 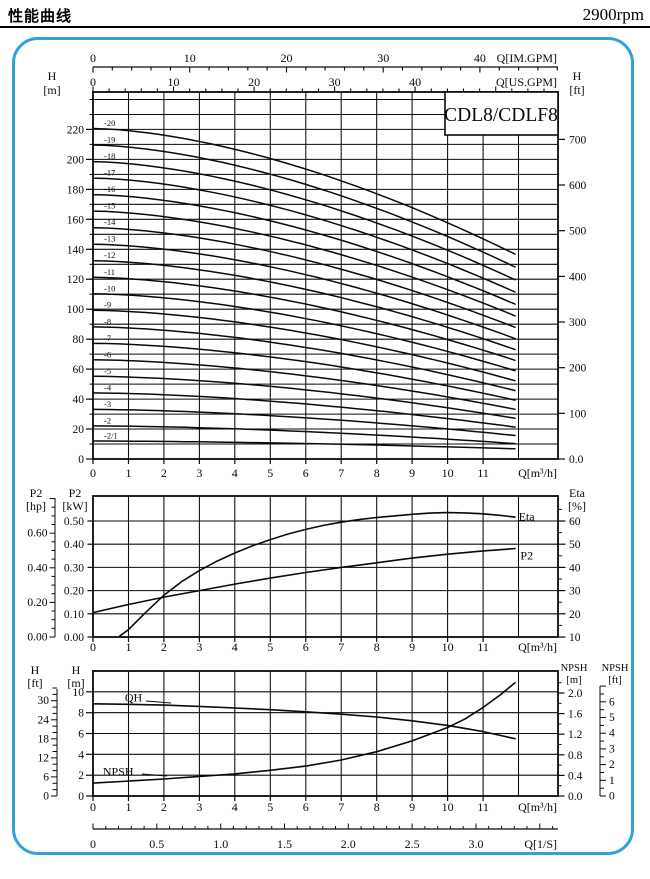 What do you see at coordinates (107, 354) in the screenshot?
I see `stage-label: -6` at bounding box center [107, 354].